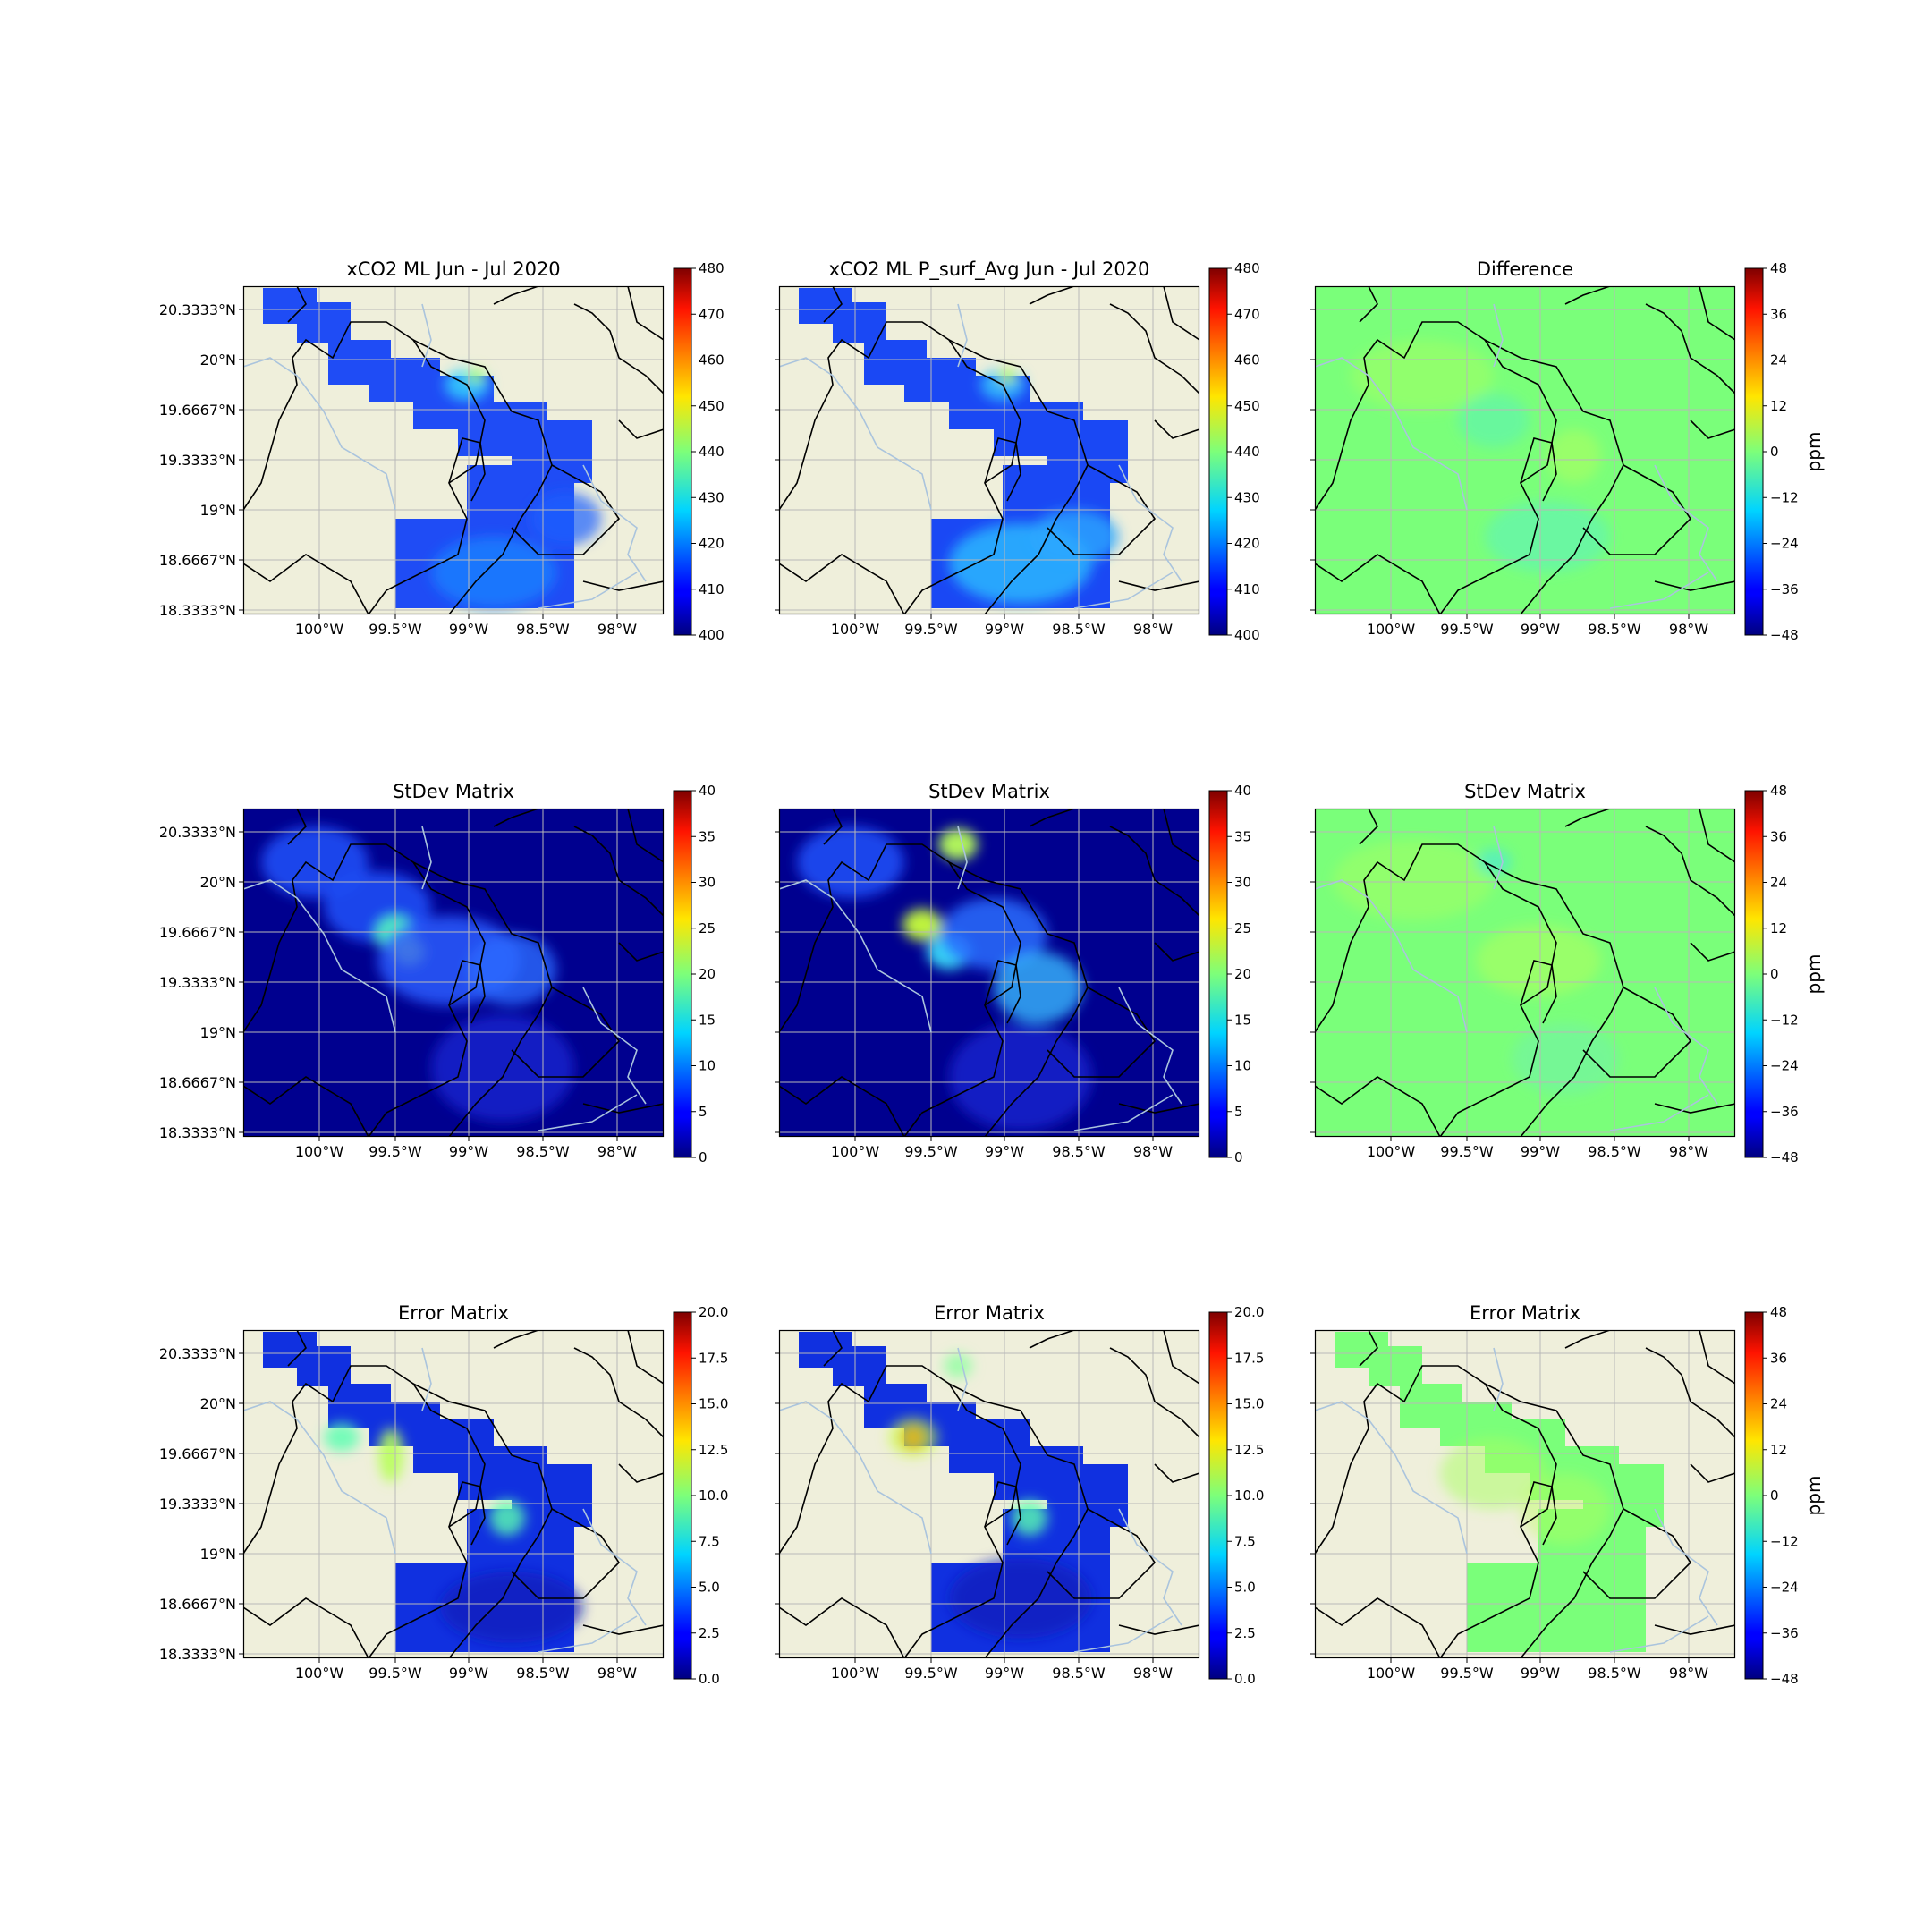 Image resolution: width=1932 pixels, height=1932 pixels. Describe the element at coordinates (1247, 635) in the screenshot. I see `colorbar-tick-label: 400` at that location.